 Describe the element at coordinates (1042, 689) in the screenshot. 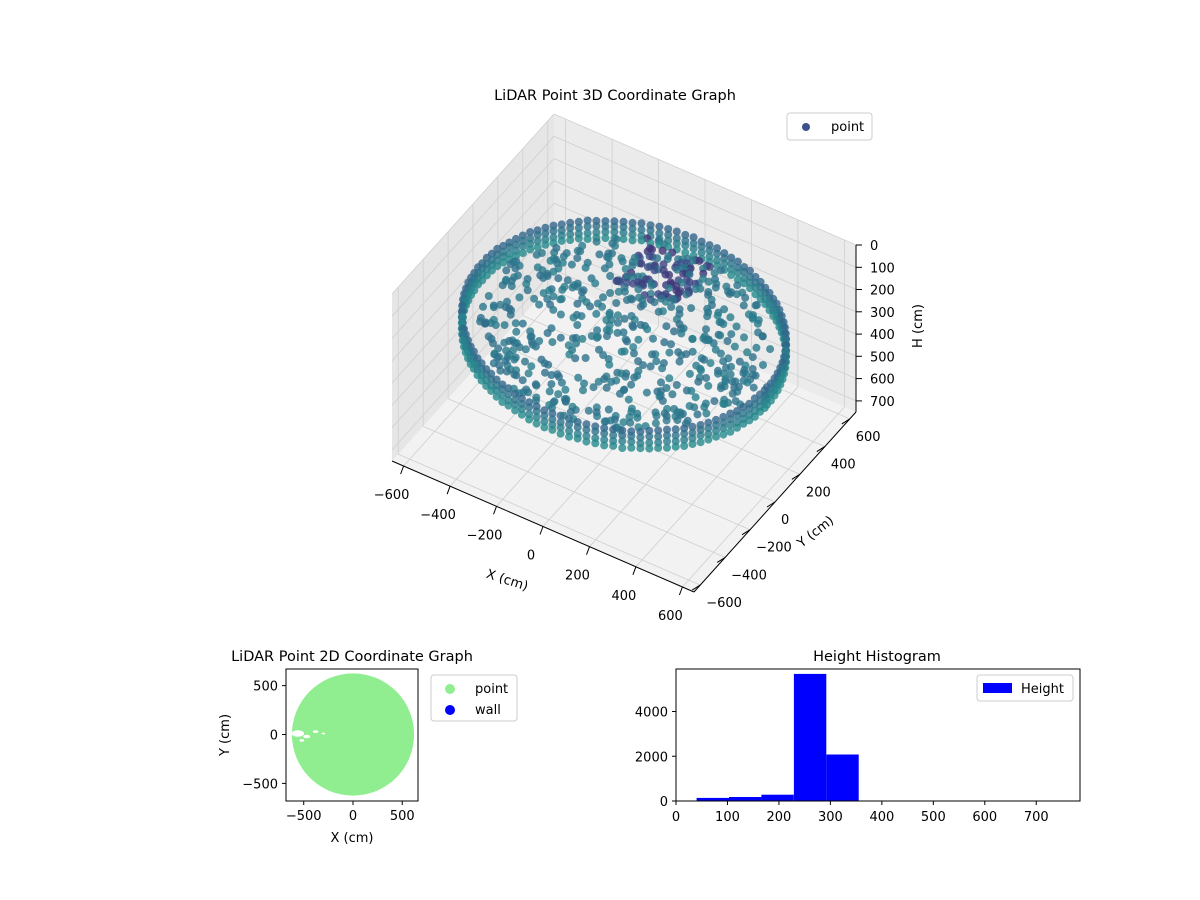

I see `legend-histogram-label: Height` at that location.